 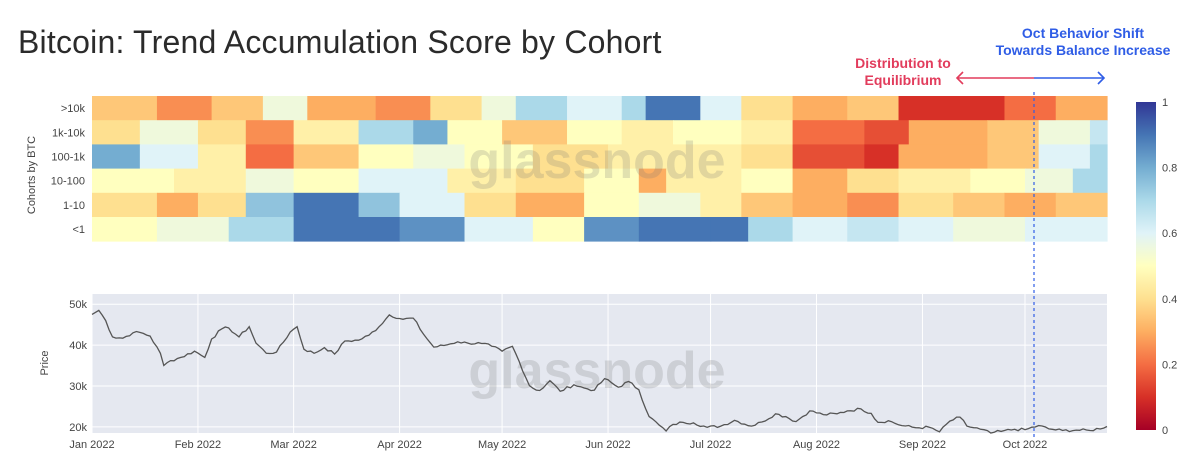 I want to click on distribution-annotation-line1: Distribution to, so click(x=903, y=63).